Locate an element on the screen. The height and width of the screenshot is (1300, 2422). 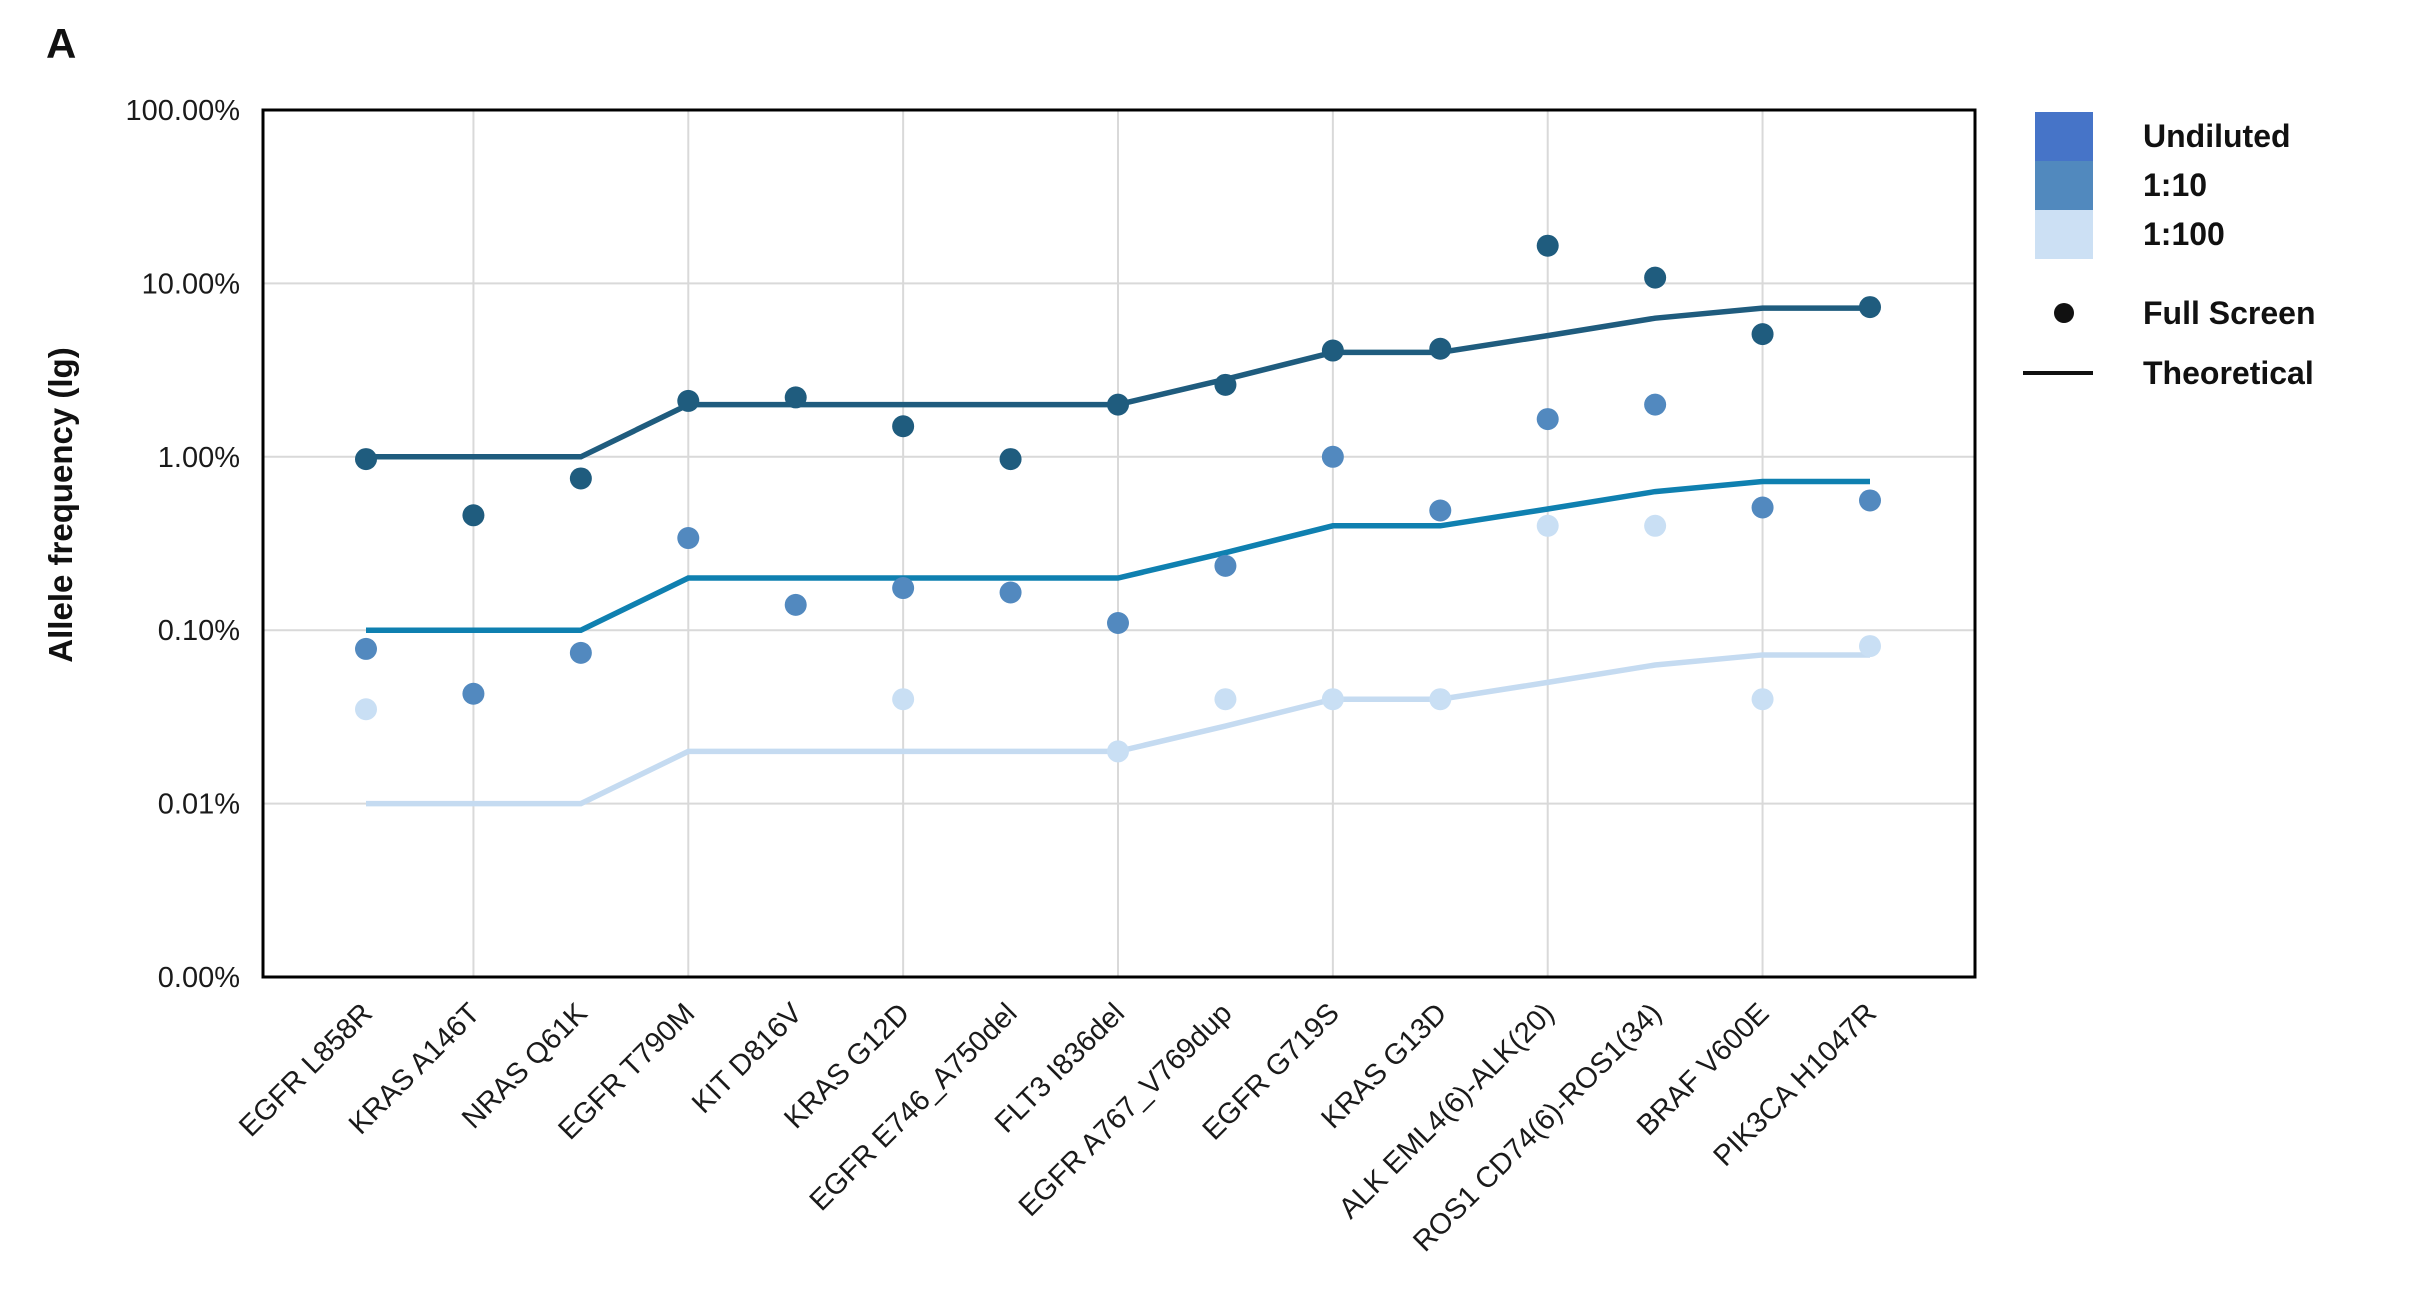
legend-label-1-100: 1:100 is located at coordinates (2184, 234).